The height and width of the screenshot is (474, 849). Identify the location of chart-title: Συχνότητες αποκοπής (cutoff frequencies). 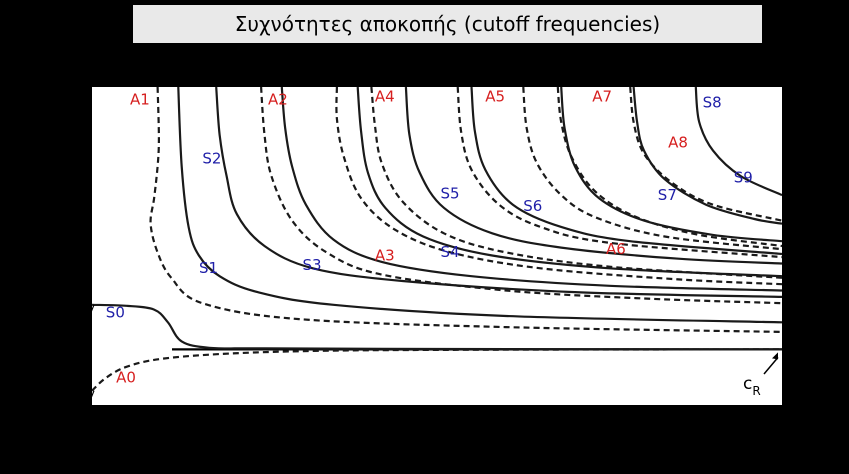
(447, 24).